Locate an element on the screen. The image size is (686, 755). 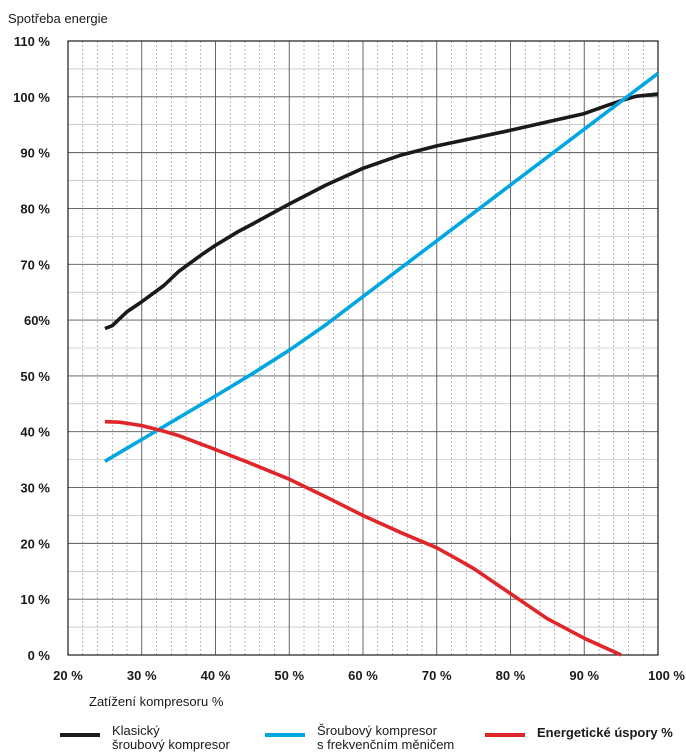
y-tick-label: 30 % is located at coordinates (35, 488).